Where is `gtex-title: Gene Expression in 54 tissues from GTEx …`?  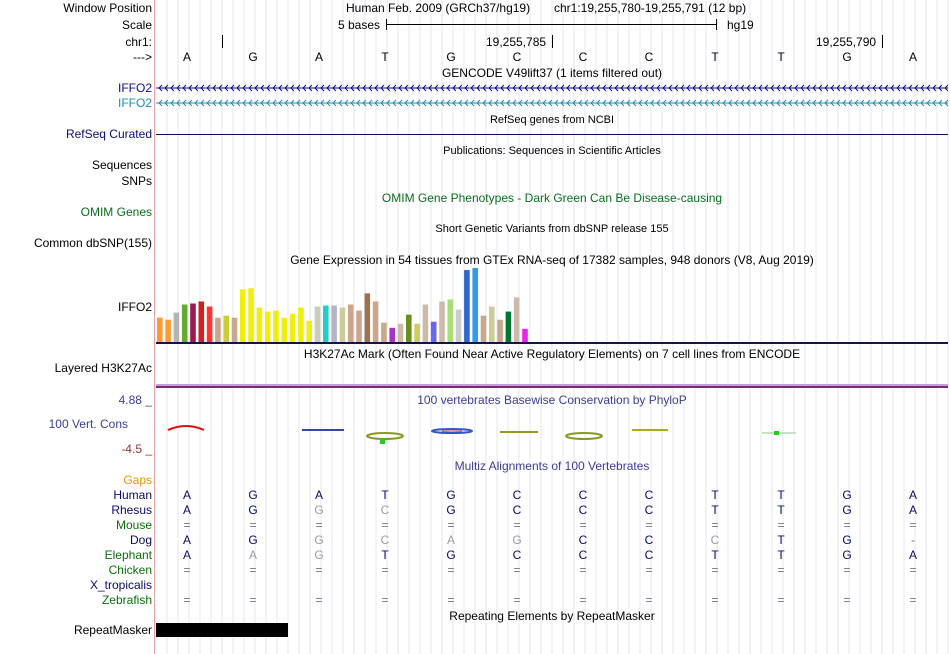 gtex-title: Gene Expression in 54 tissues from GTEx … is located at coordinates (552, 260).